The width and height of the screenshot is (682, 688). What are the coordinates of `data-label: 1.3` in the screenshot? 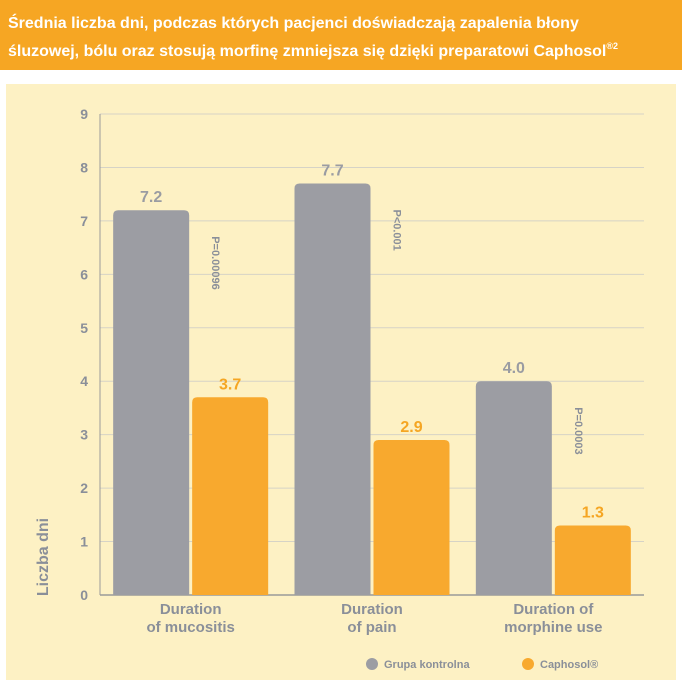 It's located at (593, 513).